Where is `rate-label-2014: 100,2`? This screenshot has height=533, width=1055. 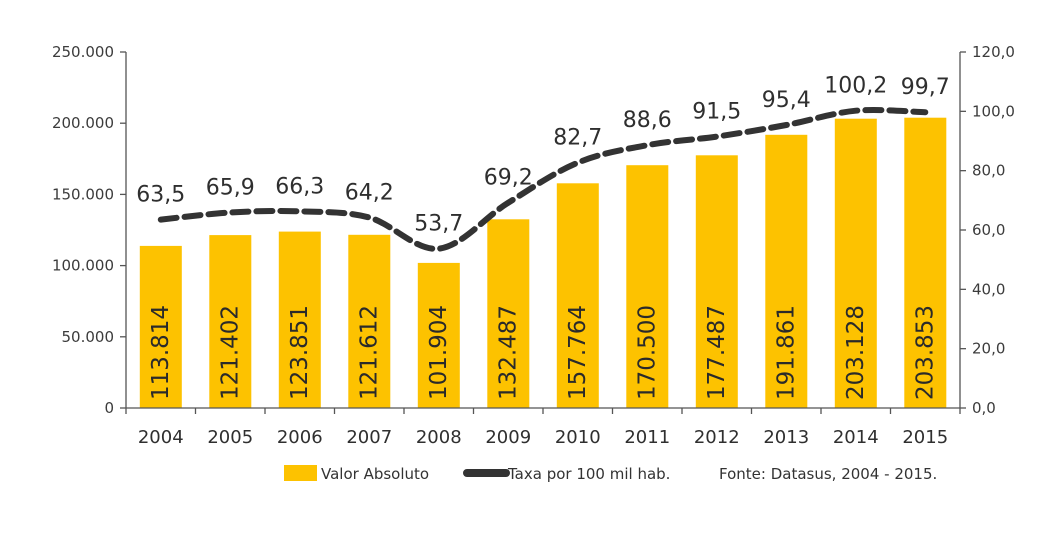 rate-label-2014: 100,2 is located at coordinates (855, 86).